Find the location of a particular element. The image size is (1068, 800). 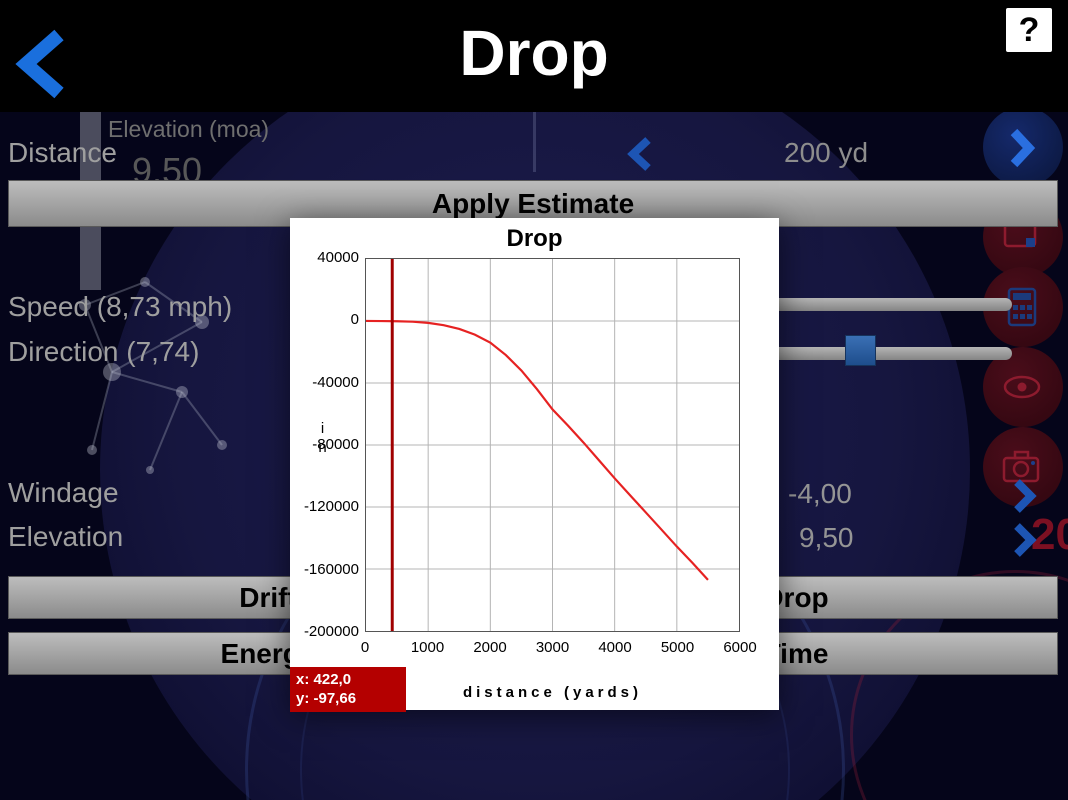

distance-increase-chevron is located at coordinates (1022, 150).